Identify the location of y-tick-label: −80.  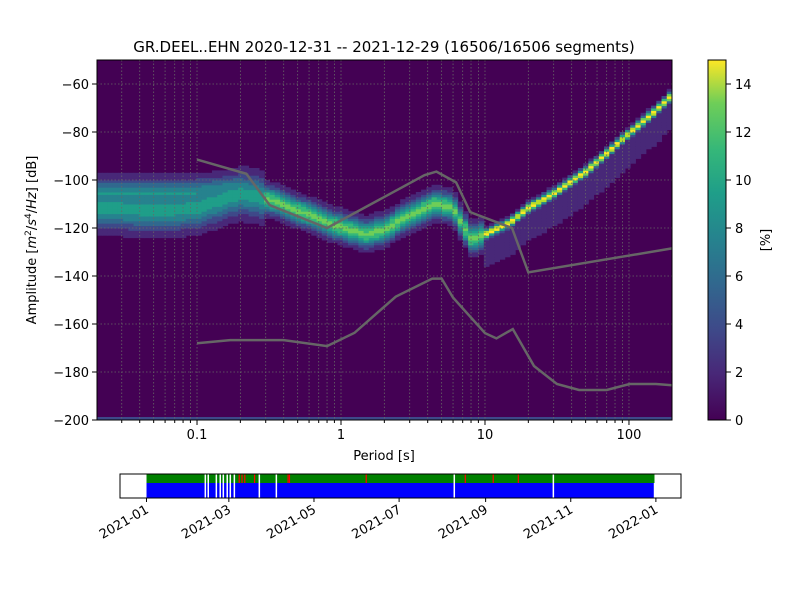
(75, 133).